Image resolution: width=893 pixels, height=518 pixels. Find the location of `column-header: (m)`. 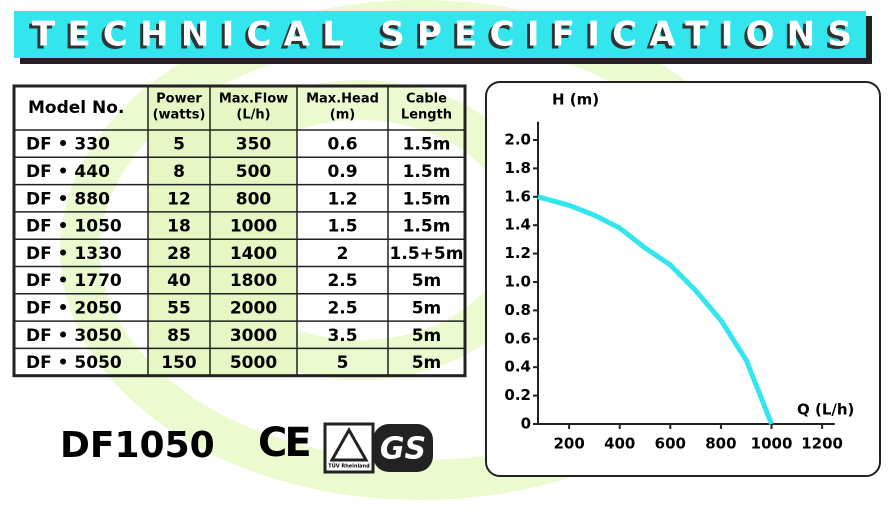

column-header: (m) is located at coordinates (342, 115).